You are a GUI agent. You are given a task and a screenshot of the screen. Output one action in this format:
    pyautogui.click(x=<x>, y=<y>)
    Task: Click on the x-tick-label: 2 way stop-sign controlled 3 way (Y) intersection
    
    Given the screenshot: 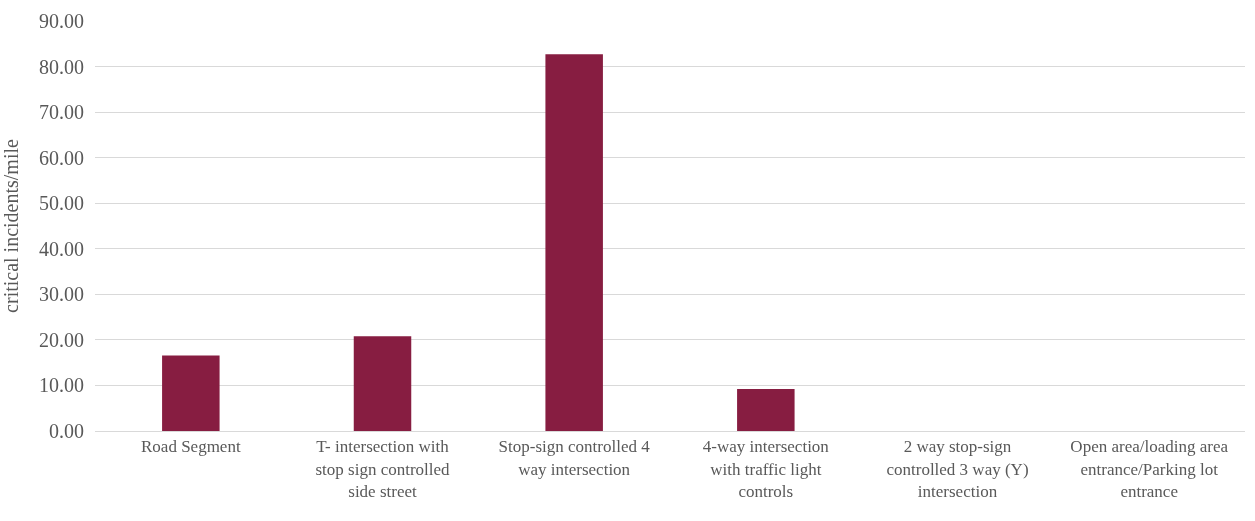 What is the action you would take?
    pyautogui.click(x=957, y=469)
    